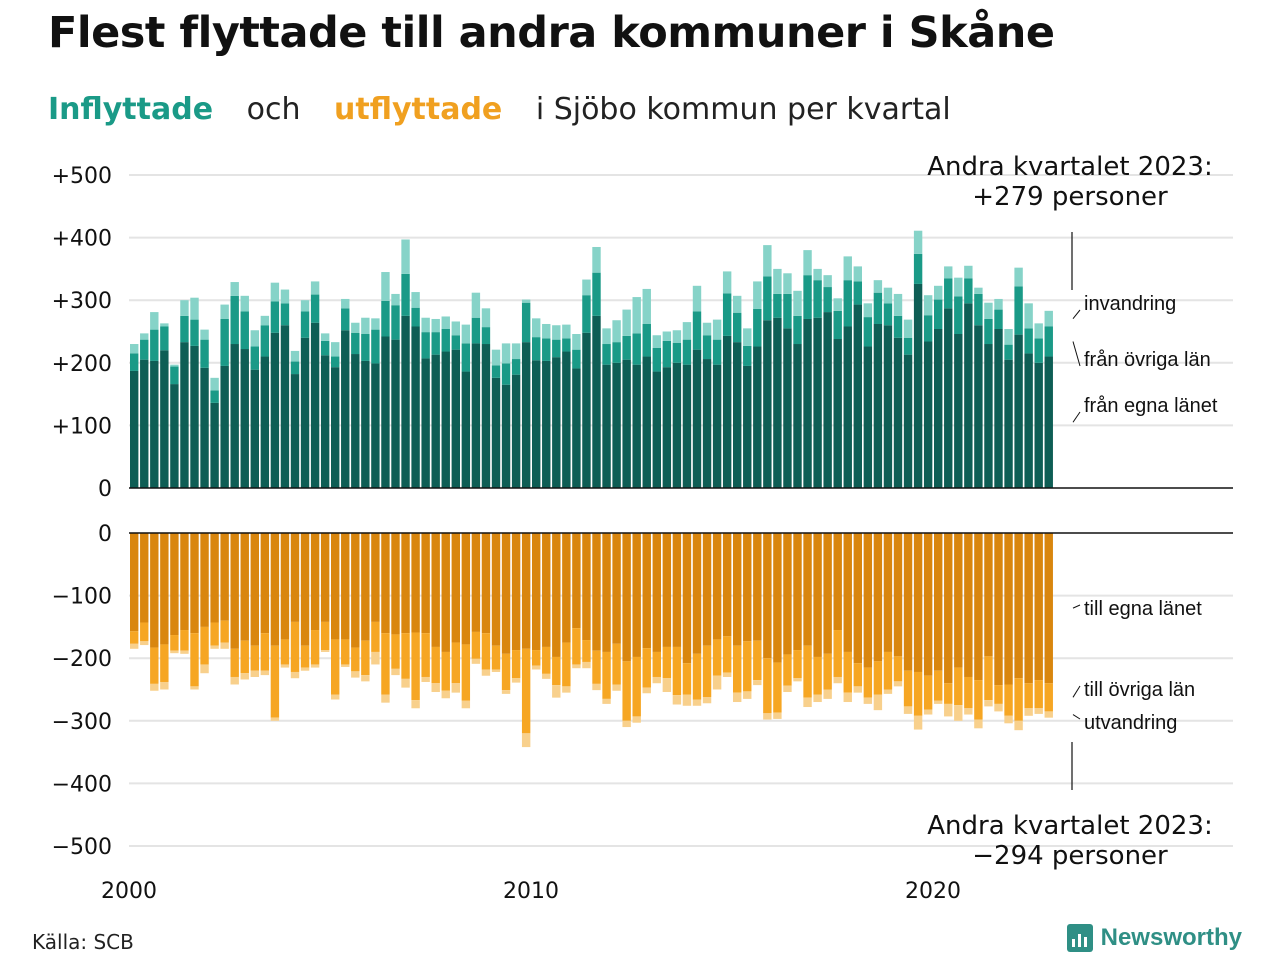 The width and height of the screenshot is (1280, 960). I want to click on source-note: Källa: SCB, so click(83, 942).